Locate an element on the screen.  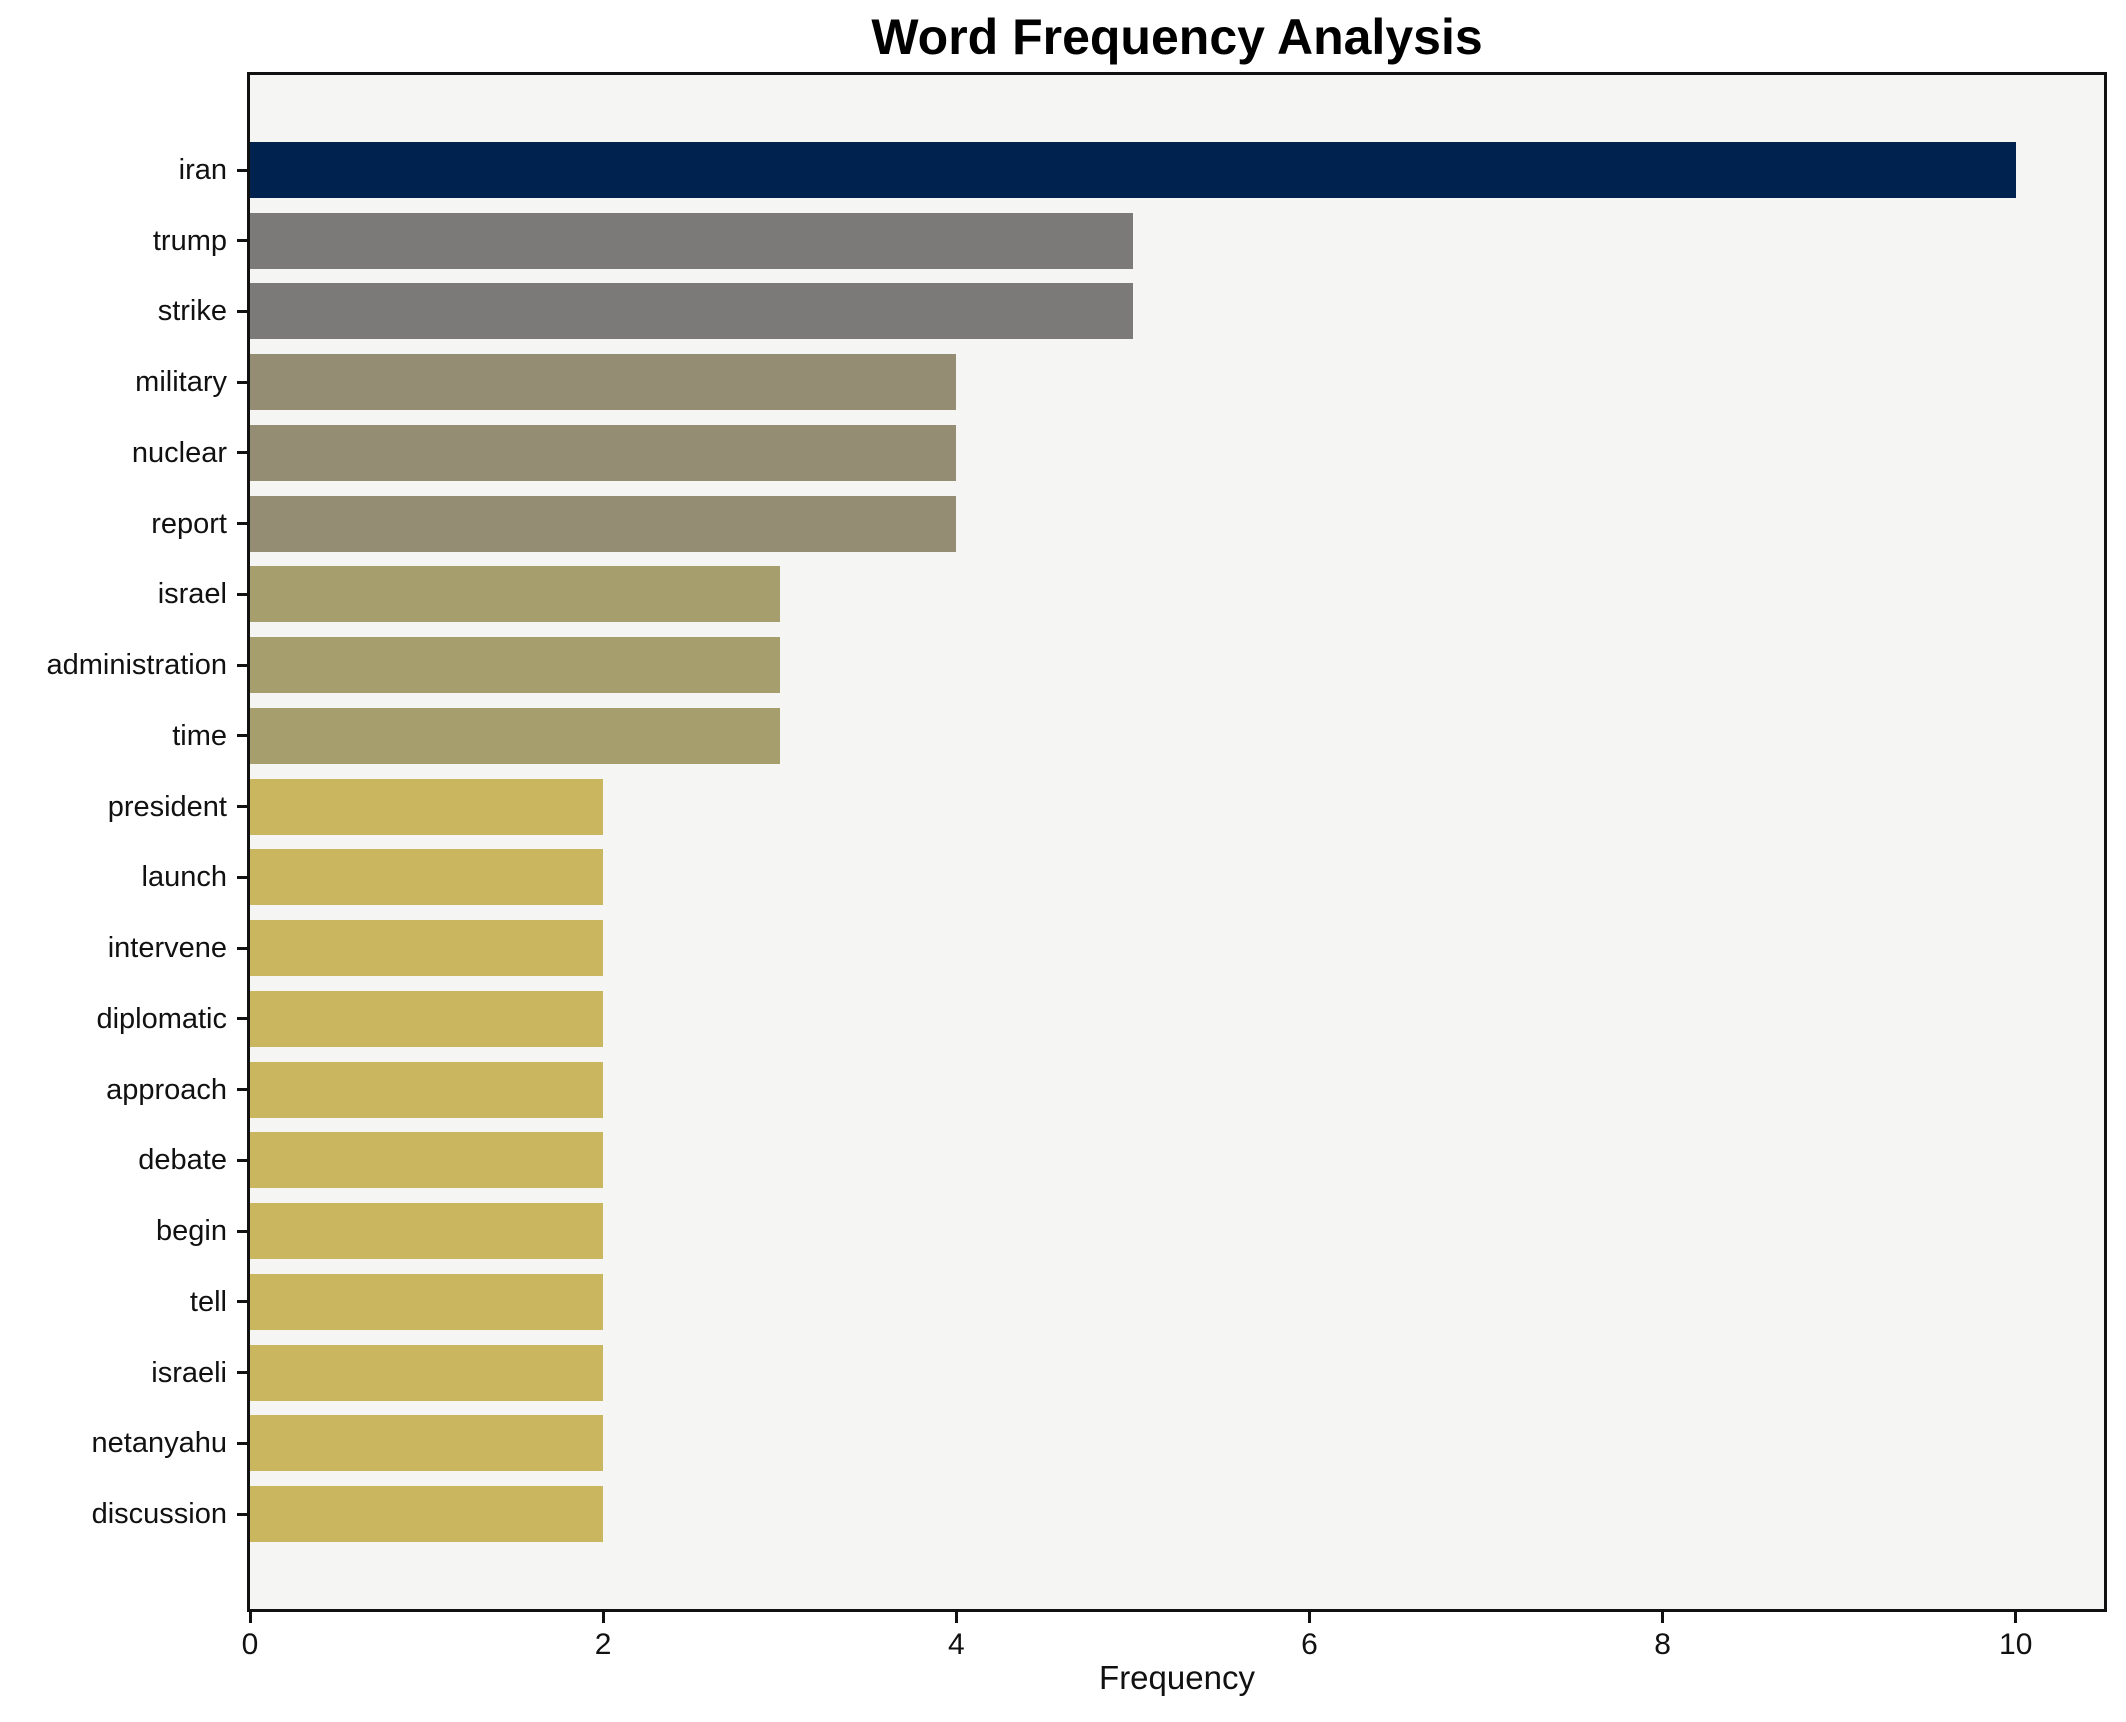
y-tick-label-report: report is located at coordinates (189, 523).